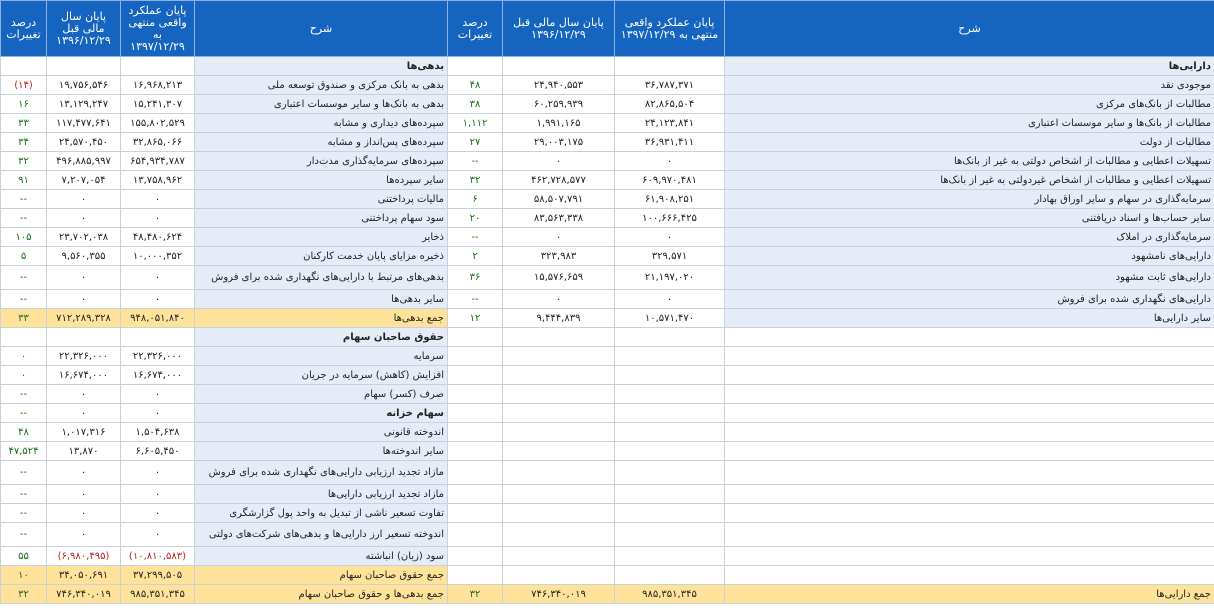 The image size is (1214, 615). Describe the element at coordinates (157, 375) in the screenshot. I see `liability-current-value: ۱۶,۶۷۴,۰۰۰` at that location.